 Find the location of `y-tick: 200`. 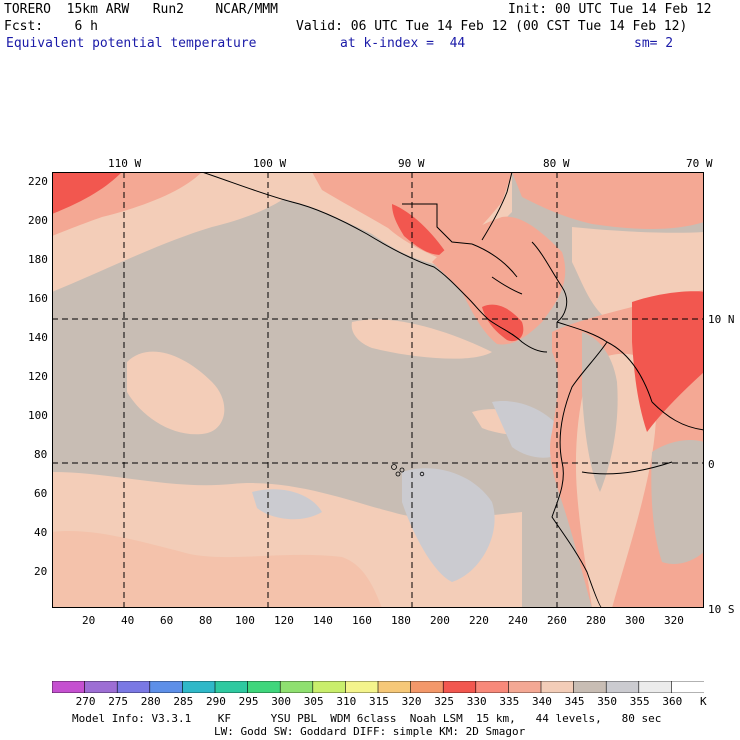

y-tick: 200 is located at coordinates (38, 220).